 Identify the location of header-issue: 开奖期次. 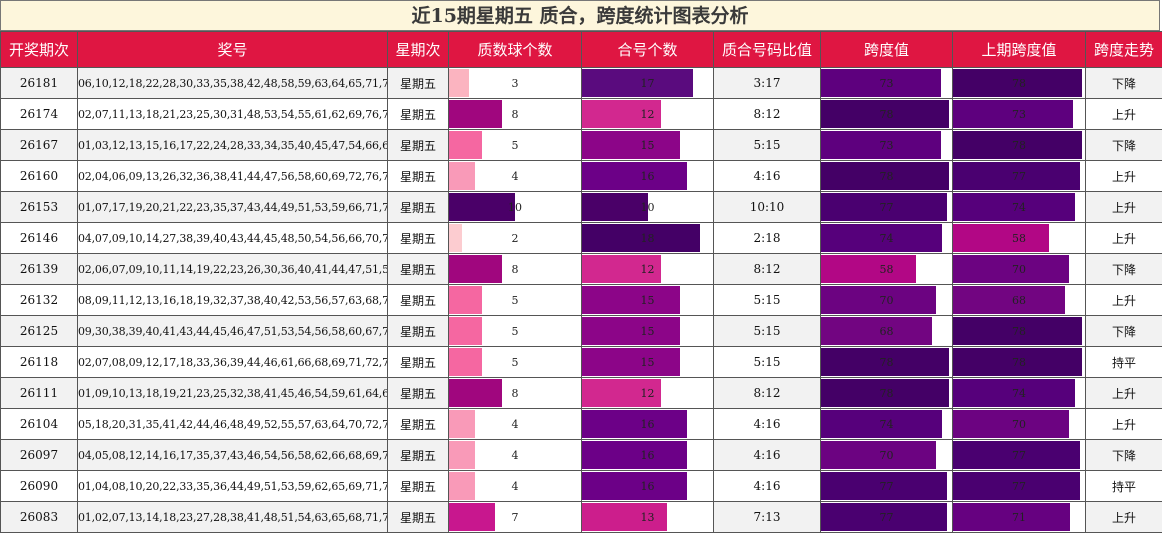
(39, 50).